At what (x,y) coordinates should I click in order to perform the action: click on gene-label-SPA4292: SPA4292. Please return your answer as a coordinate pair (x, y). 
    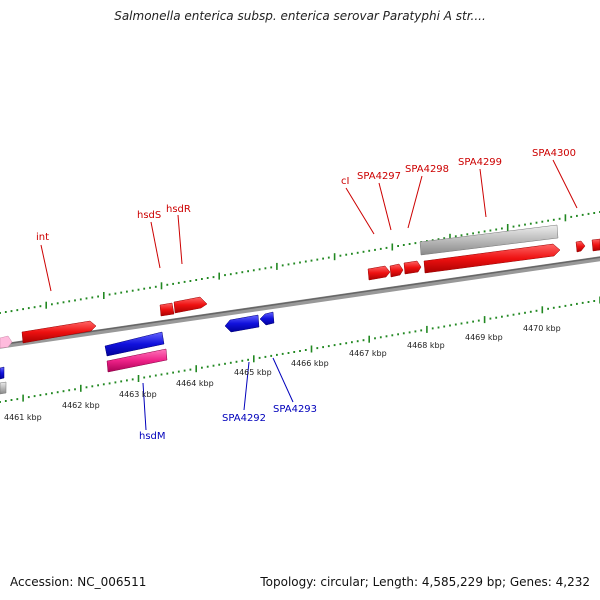
    Looking at the image, I should click on (244, 418).